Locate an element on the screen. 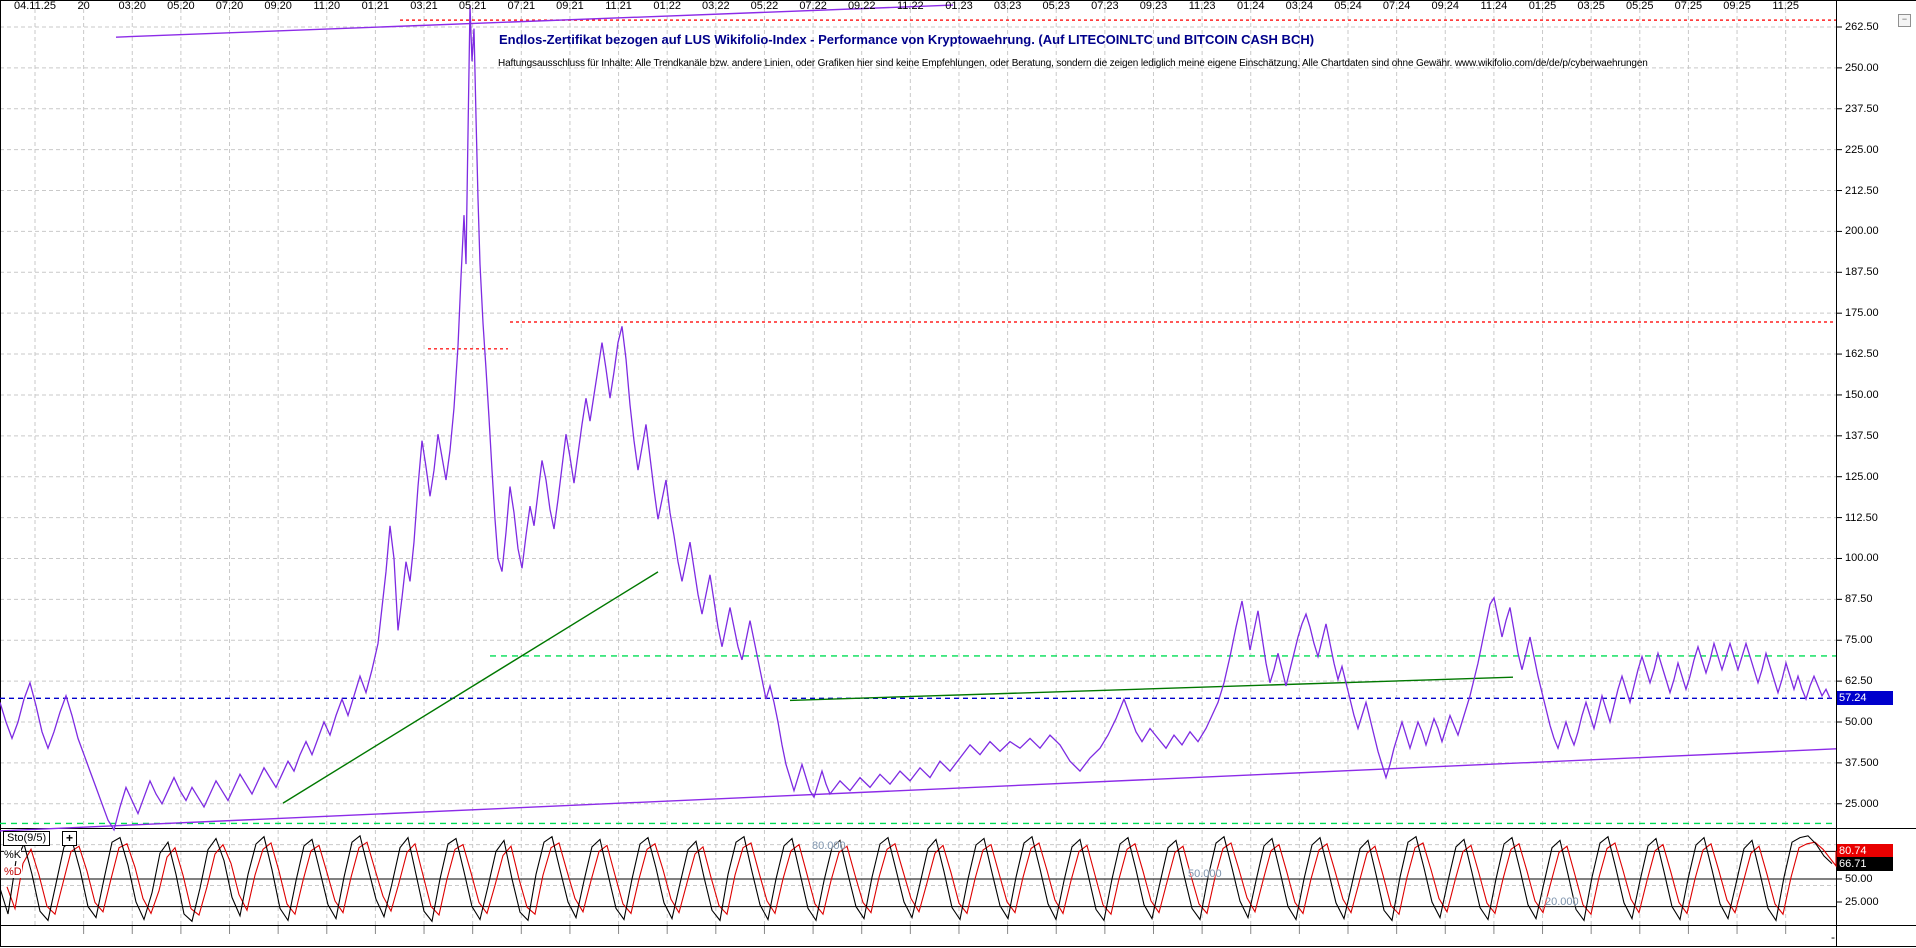 Image resolution: width=1916 pixels, height=948 pixels. stoch-axis-label: 25.000 is located at coordinates (1862, 902).